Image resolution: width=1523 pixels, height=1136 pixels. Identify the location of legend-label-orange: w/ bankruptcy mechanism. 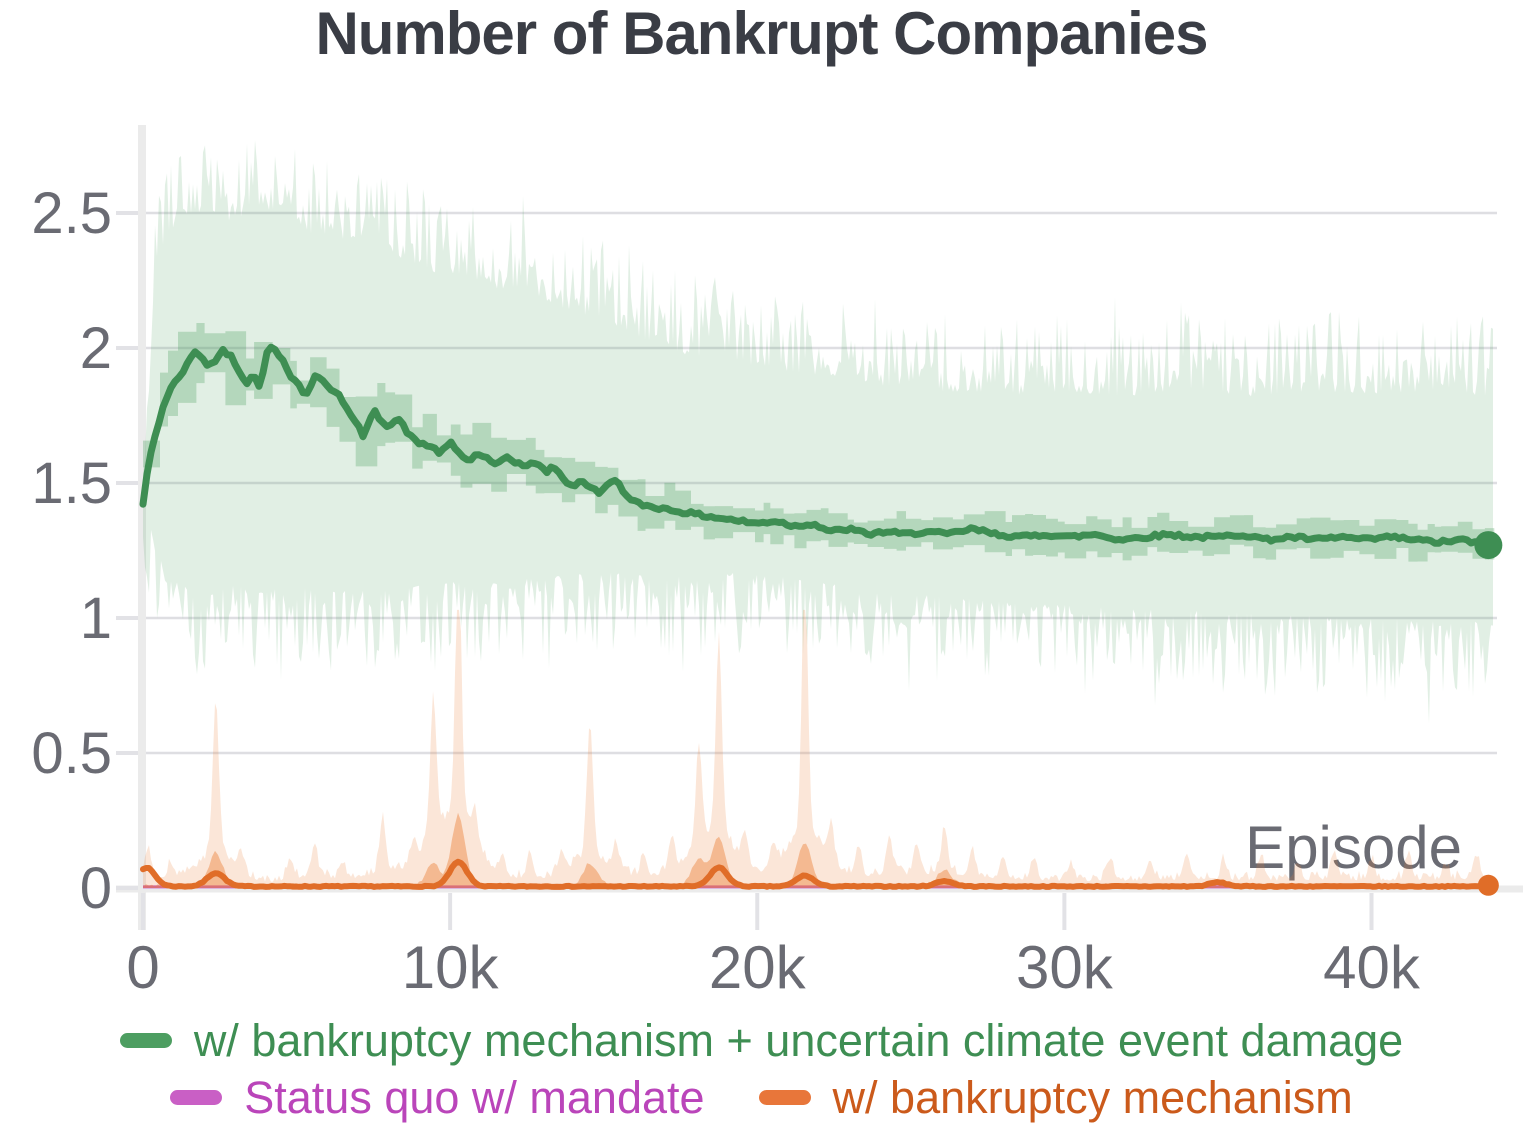
(1092, 1097).